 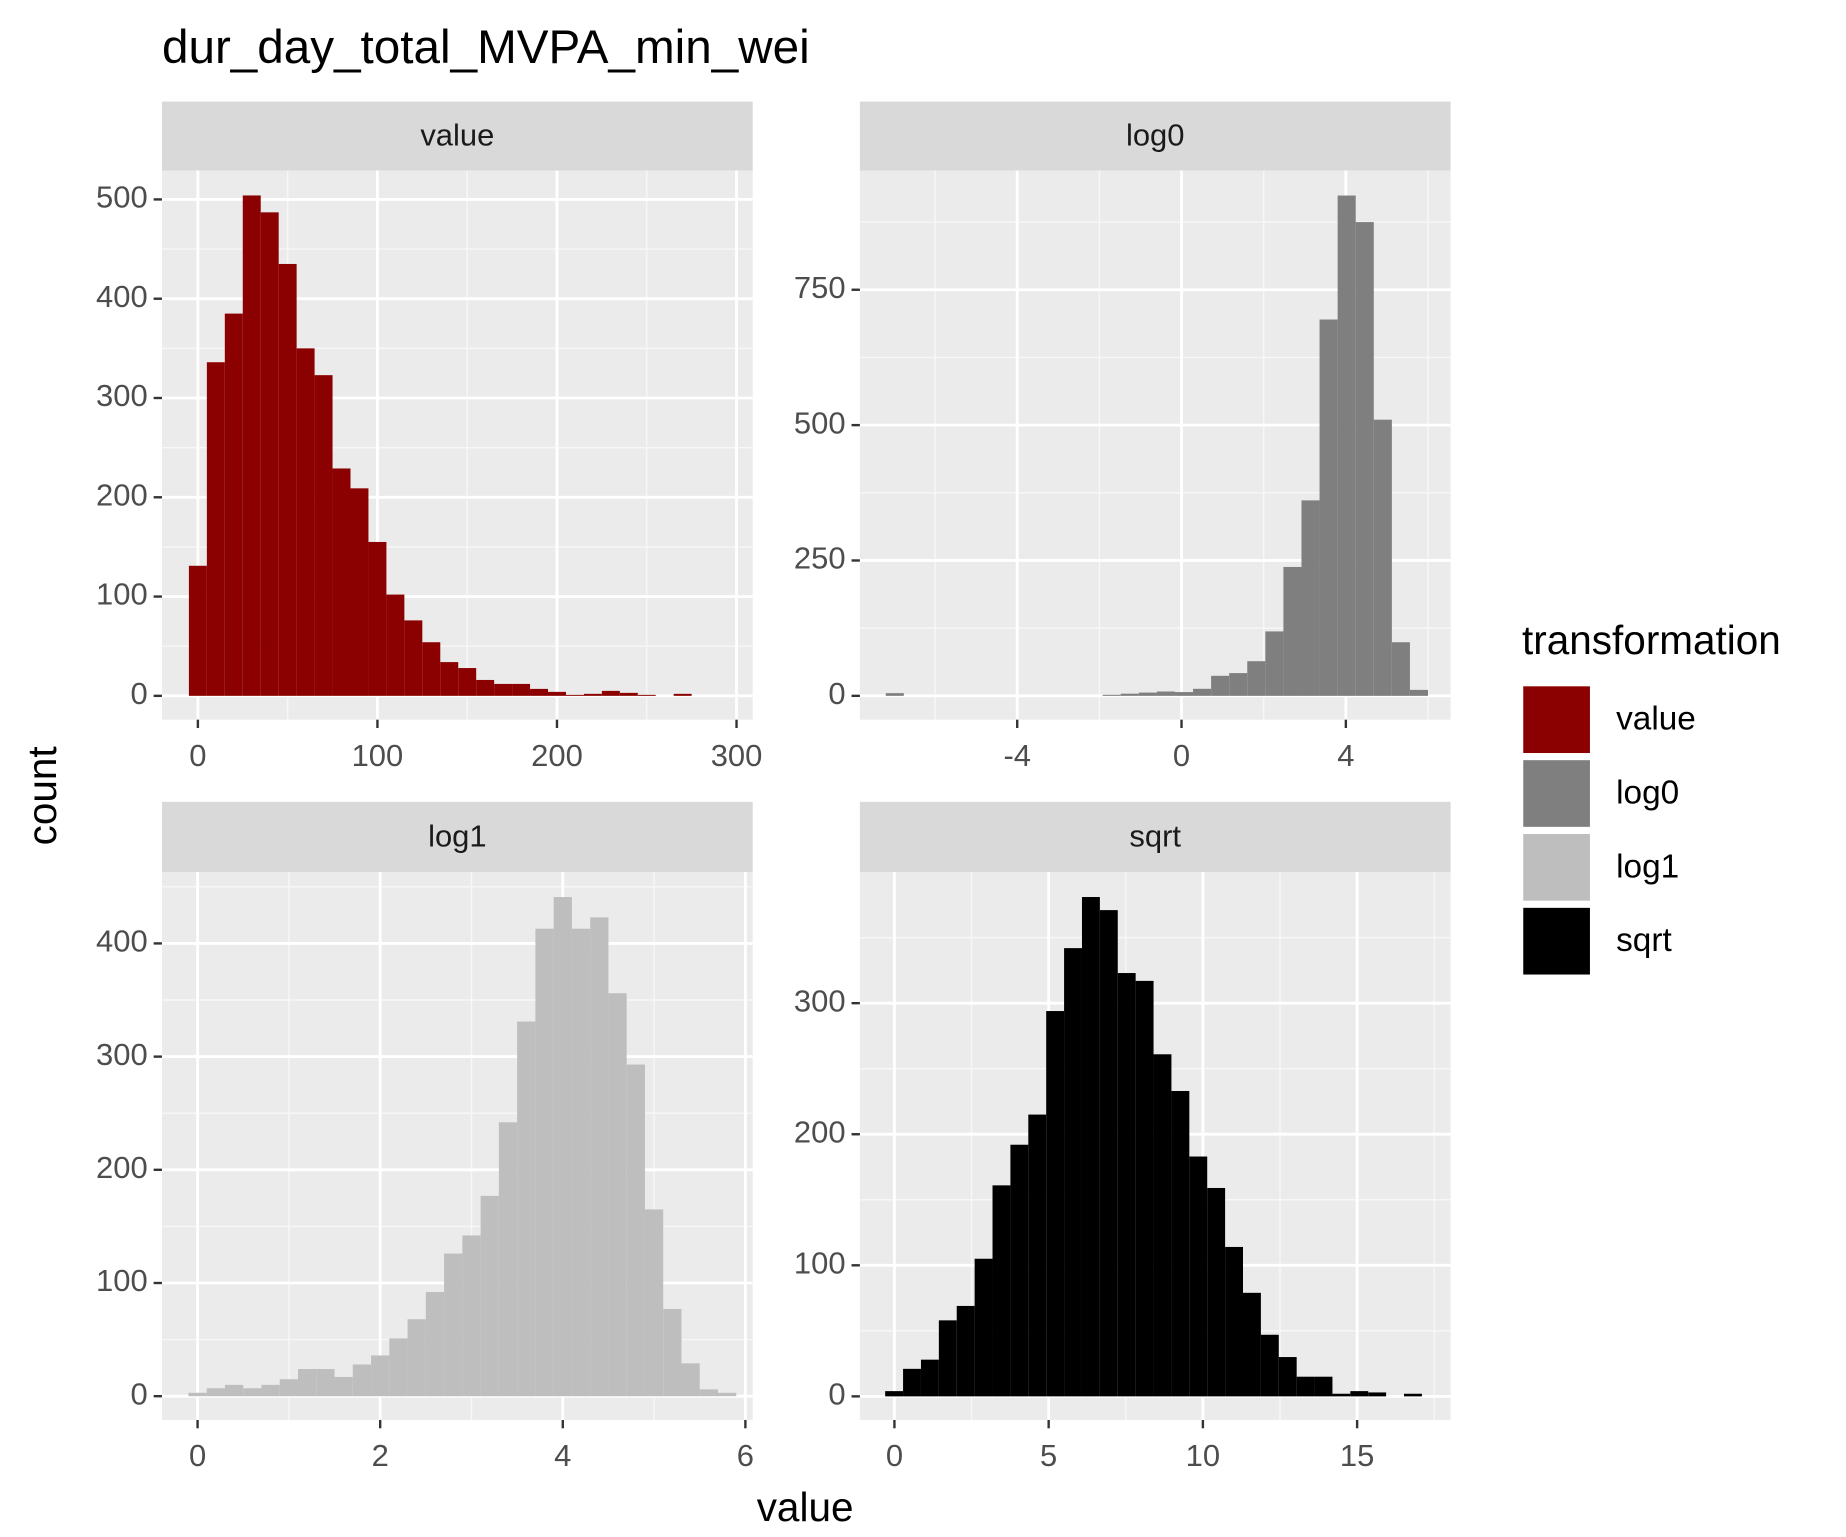 What do you see at coordinates (805, 1507) in the screenshot?
I see `x-axis-label: value` at bounding box center [805, 1507].